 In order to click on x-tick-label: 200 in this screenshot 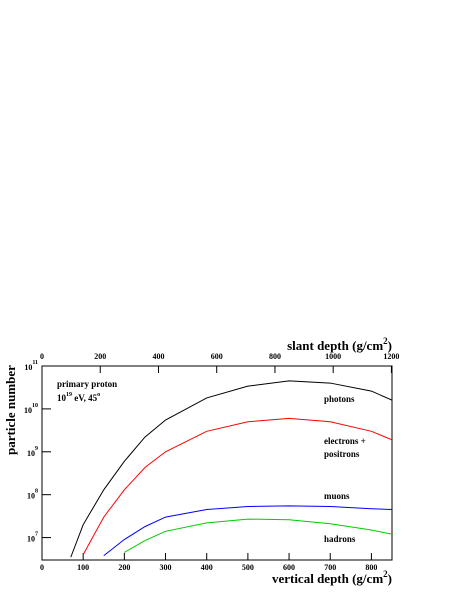, I will do `click(124, 567)`.